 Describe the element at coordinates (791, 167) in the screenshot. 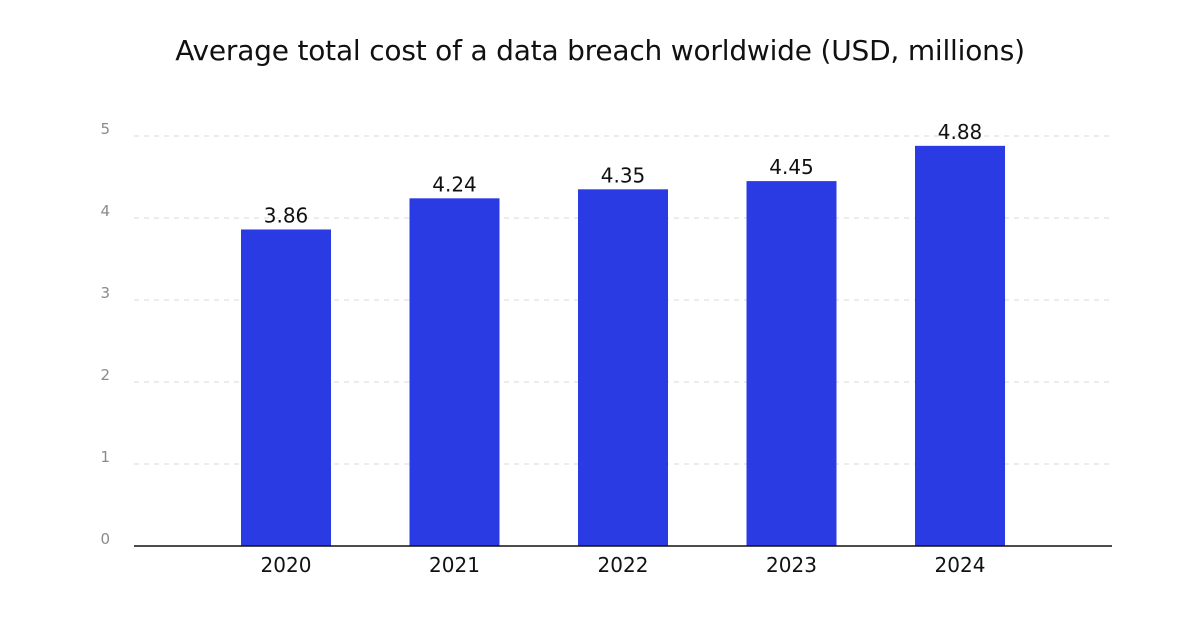

I see `data-label: 4.45` at that location.